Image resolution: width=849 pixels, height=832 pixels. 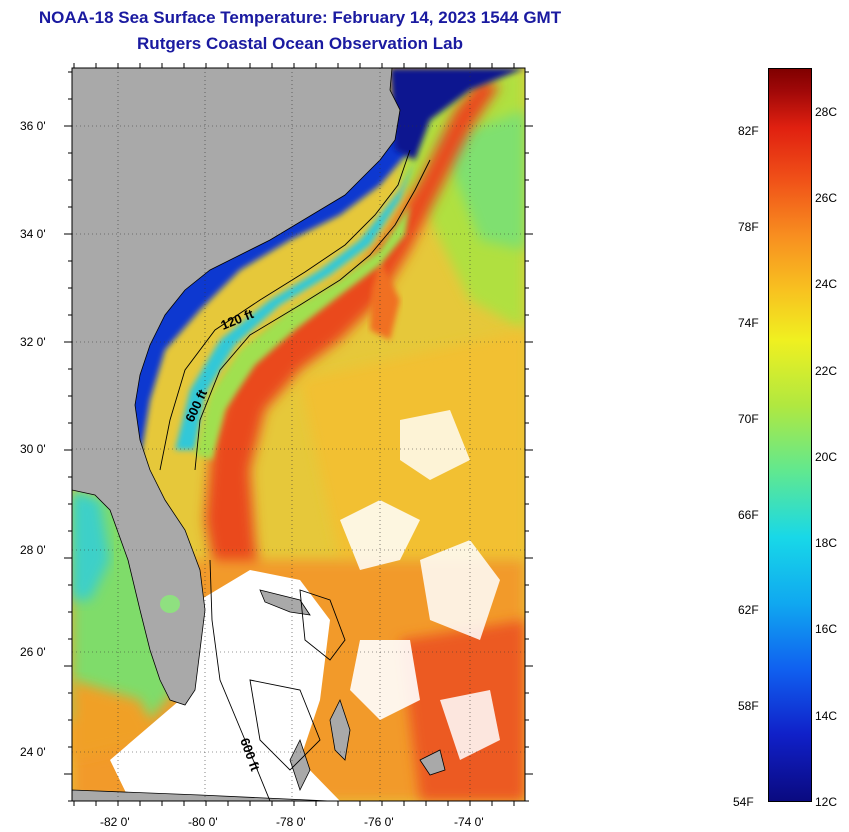 What do you see at coordinates (748, 323) in the screenshot?
I see `colorbar-f-label: 74F` at bounding box center [748, 323].